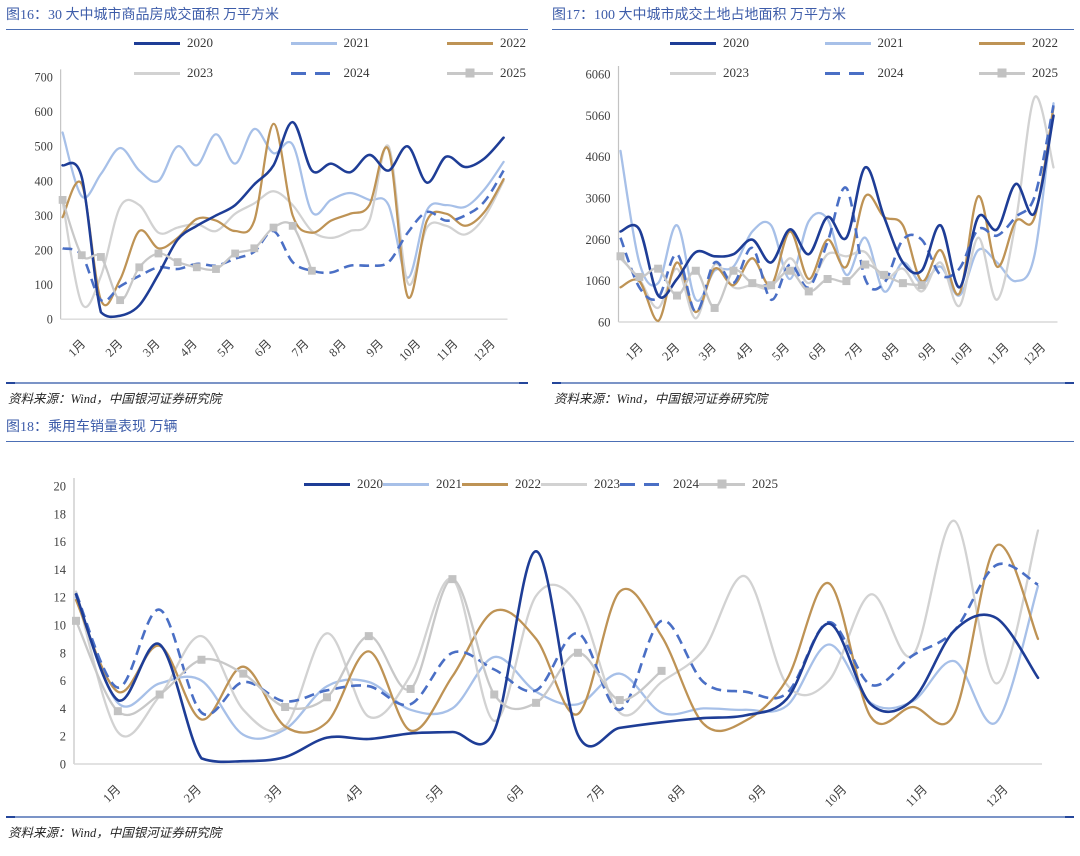 The image size is (1080, 856). Describe the element at coordinates (60, 514) in the screenshot. I see `y-tick-label: 18` at that location.